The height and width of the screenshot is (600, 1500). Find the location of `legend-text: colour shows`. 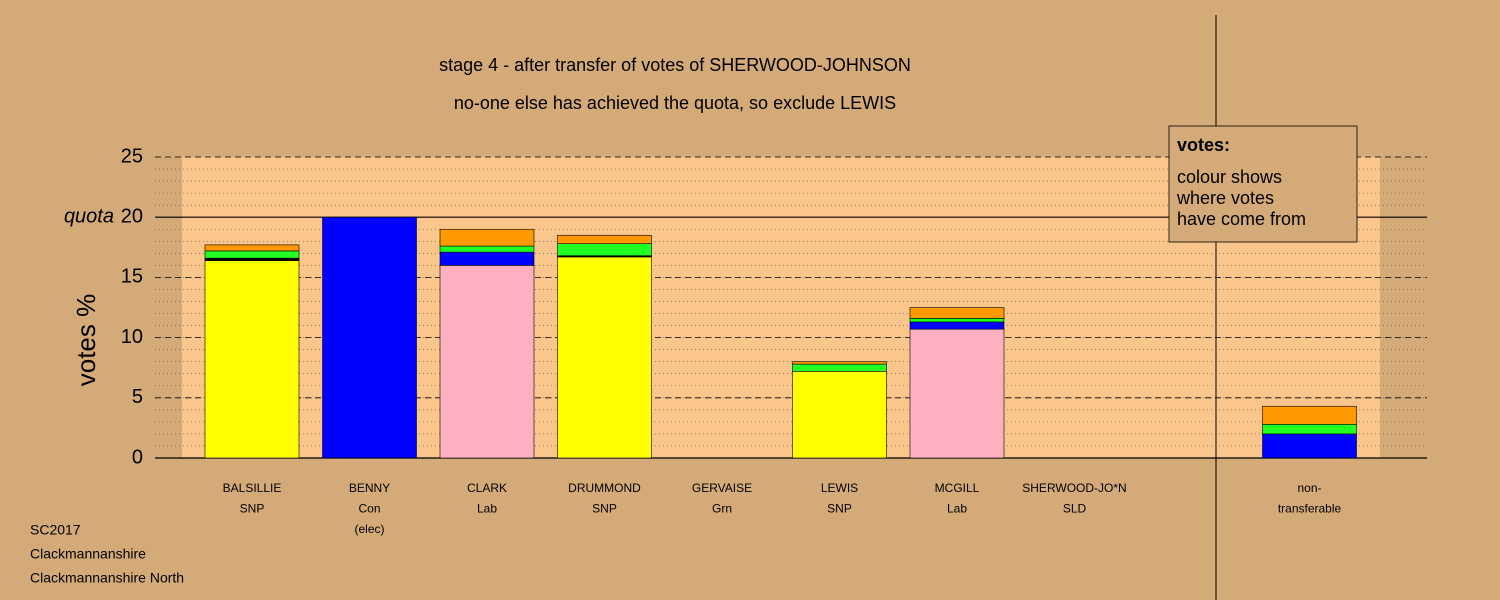

legend-text: colour shows is located at coordinates (1229, 177).